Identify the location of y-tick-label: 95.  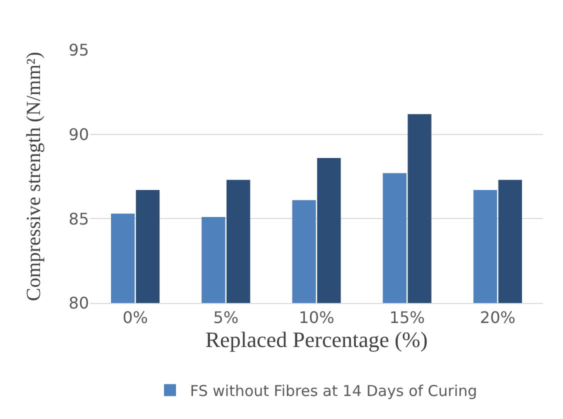
(78, 50).